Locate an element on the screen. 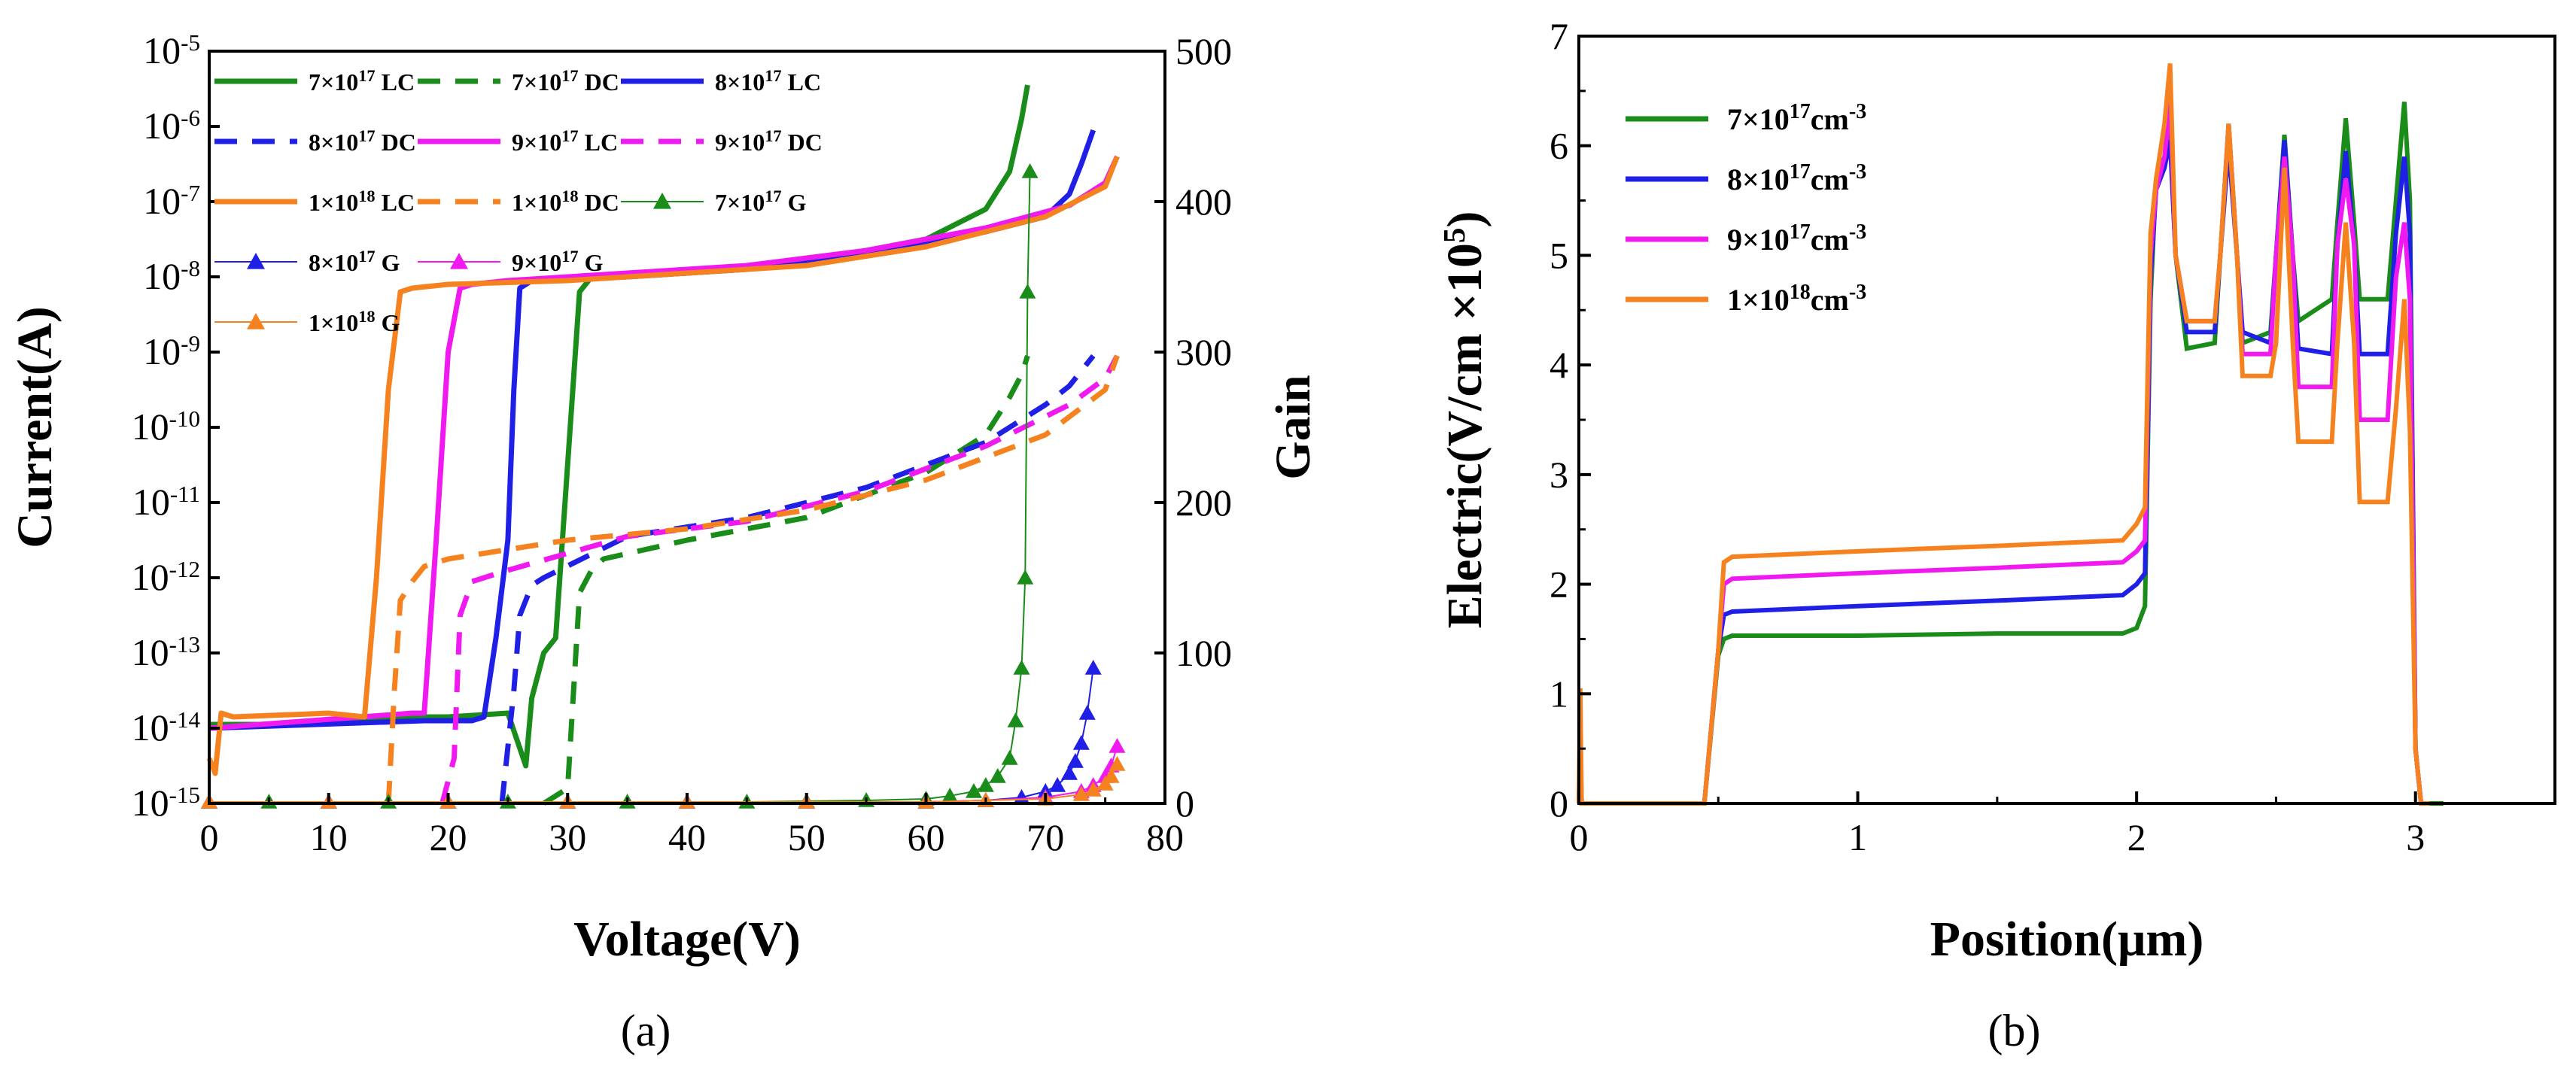  legend-label-a: 1×1018 LC is located at coordinates (362, 202).